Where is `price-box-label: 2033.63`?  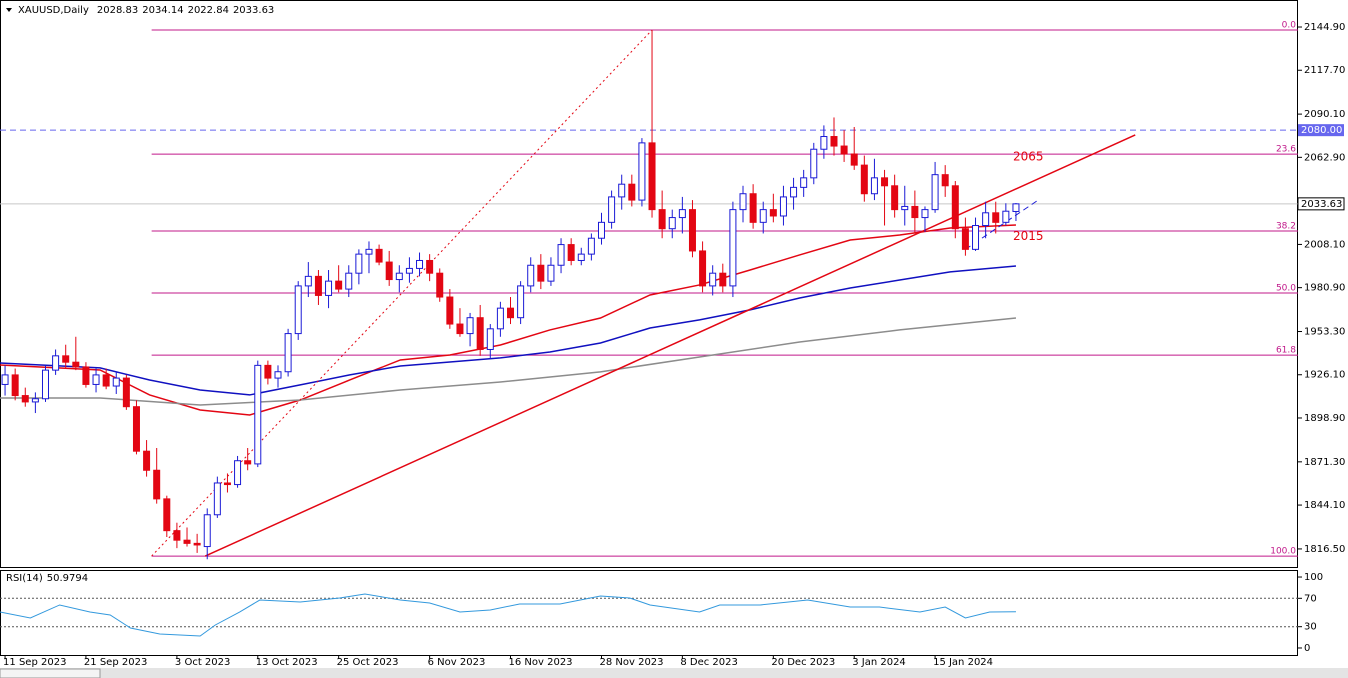 price-box-label: 2033.63 is located at coordinates (1321, 204).